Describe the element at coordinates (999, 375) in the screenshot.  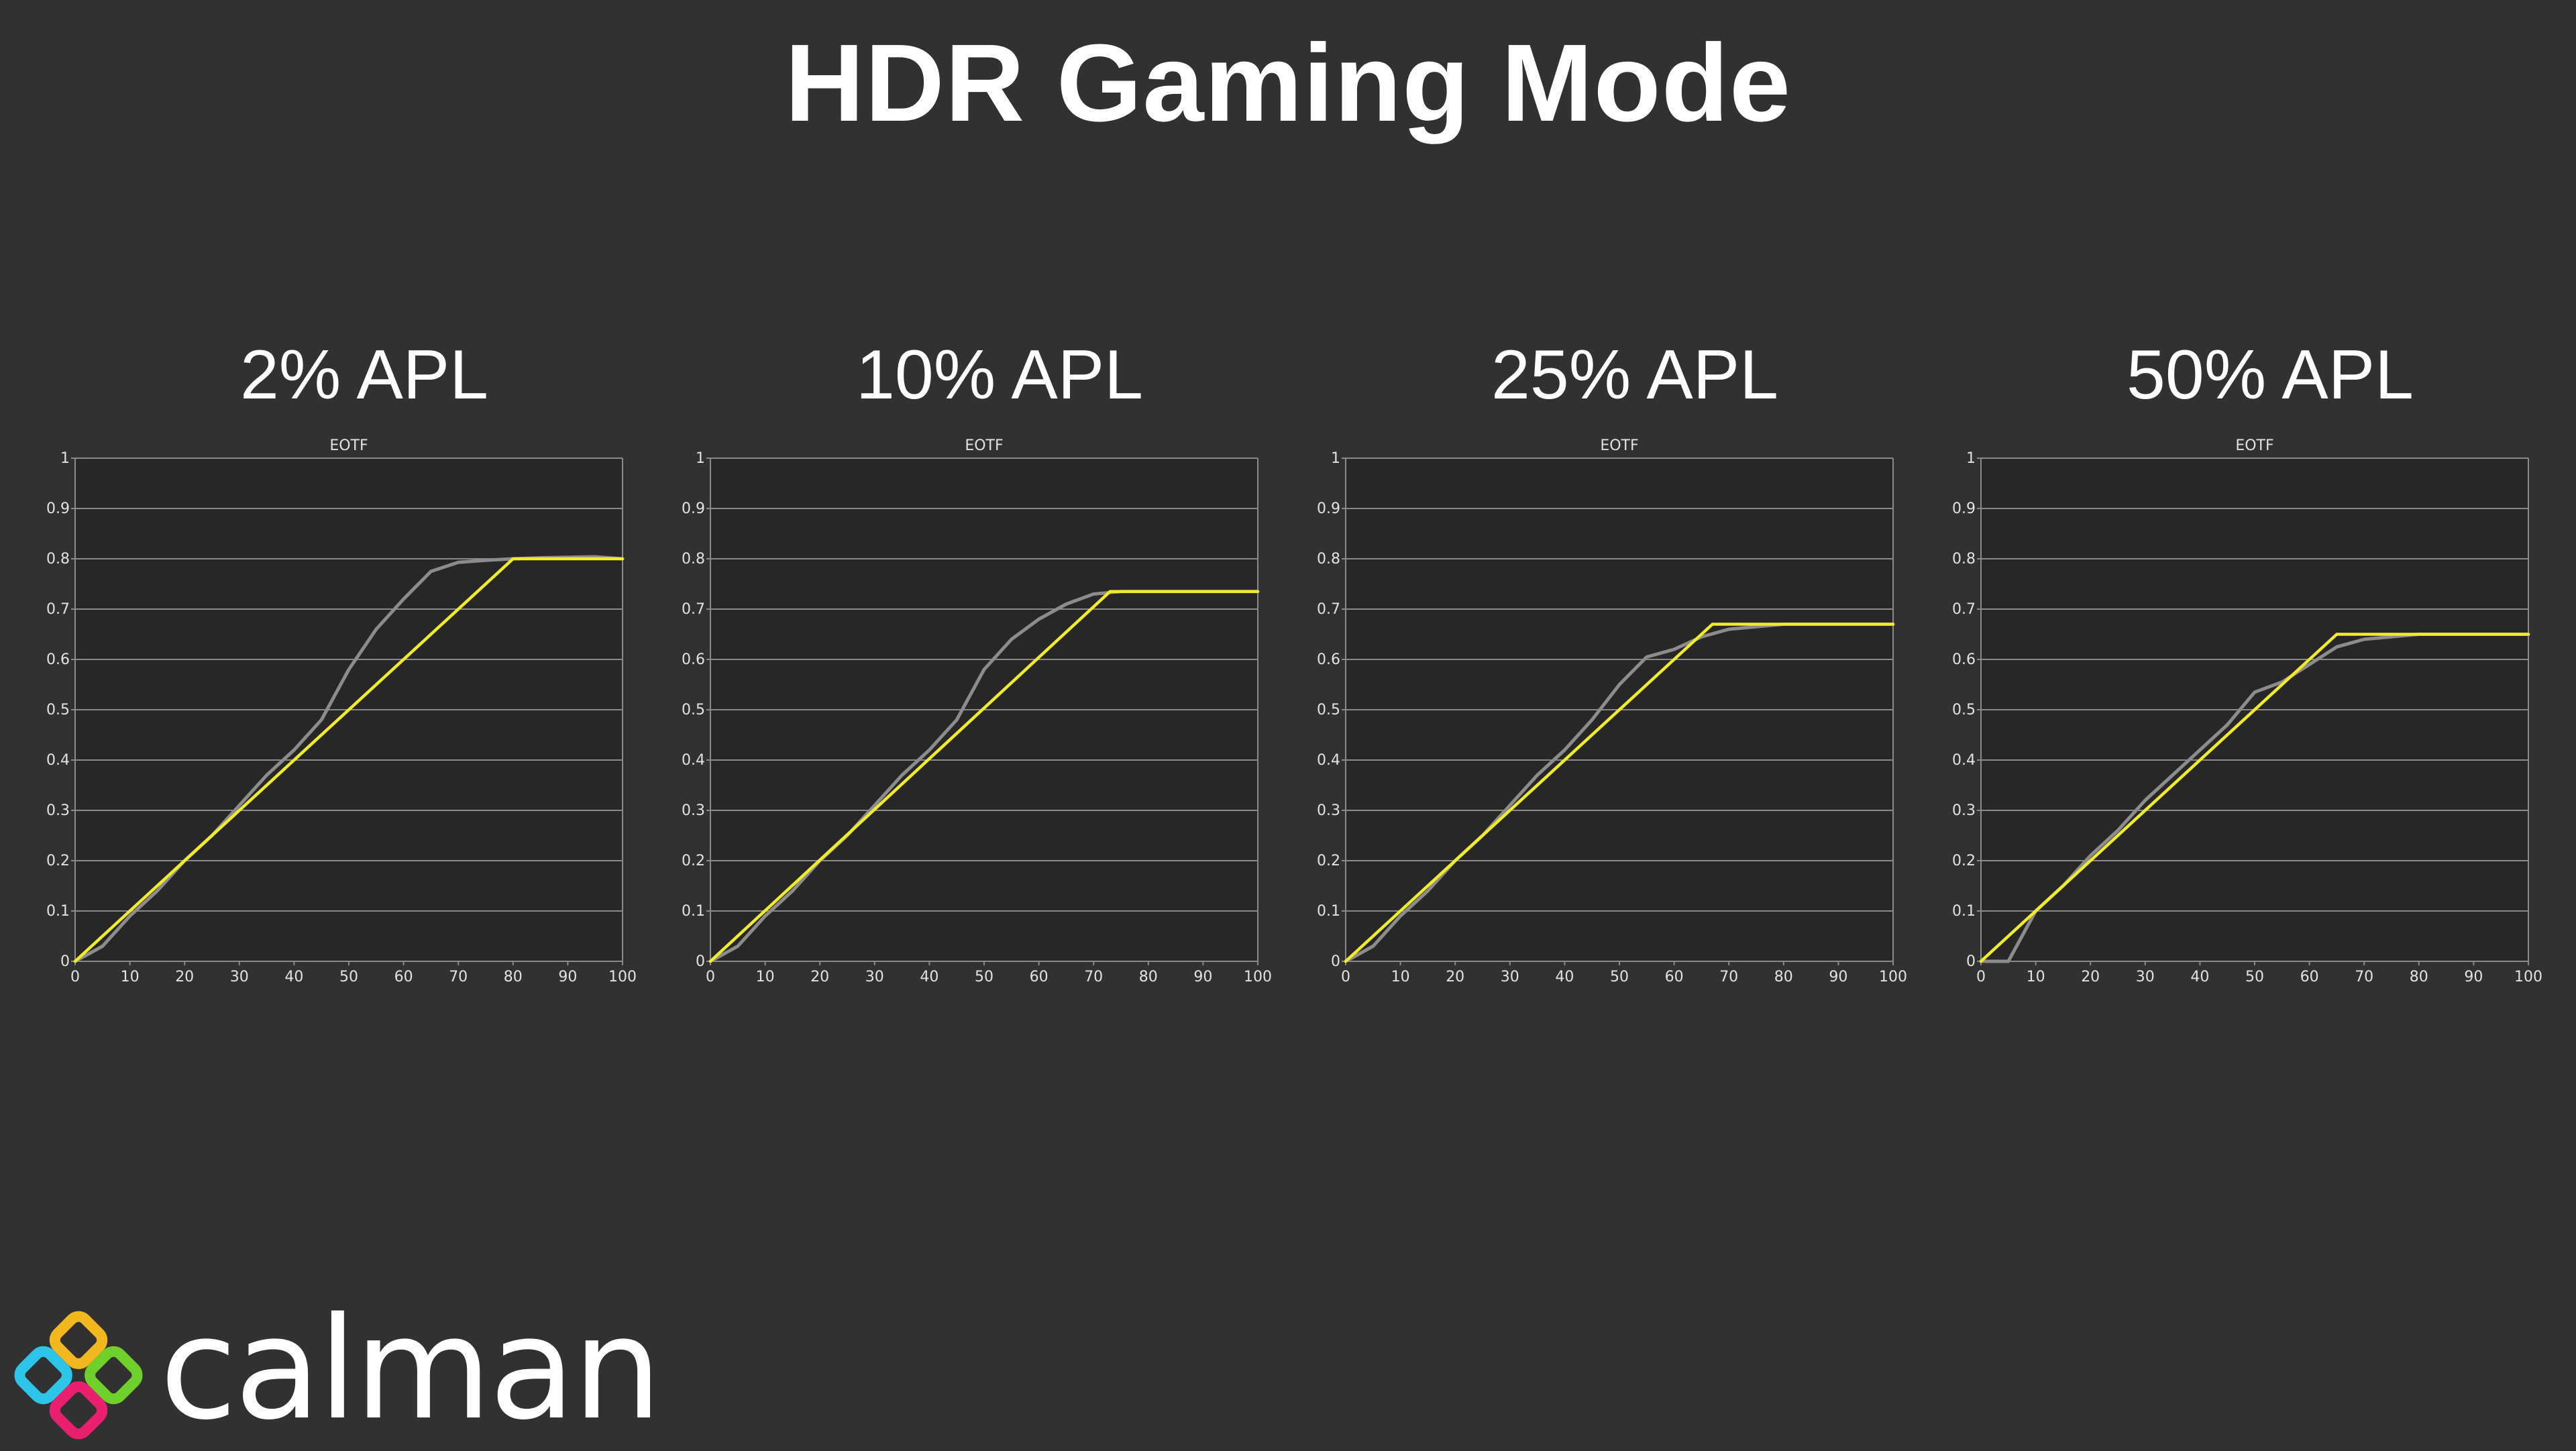
I see `panel-heading: 10% APL` at that location.